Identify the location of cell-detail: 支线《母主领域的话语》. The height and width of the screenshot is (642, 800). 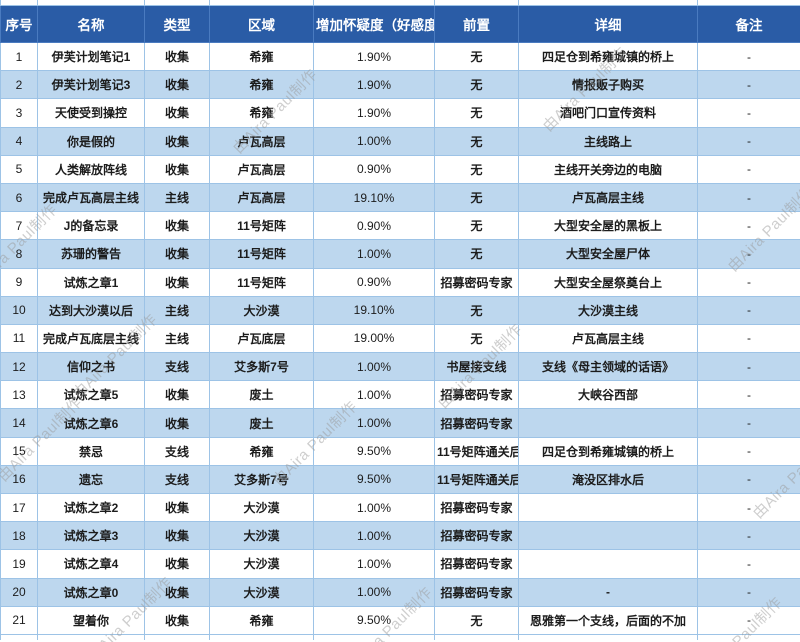
(608, 367).